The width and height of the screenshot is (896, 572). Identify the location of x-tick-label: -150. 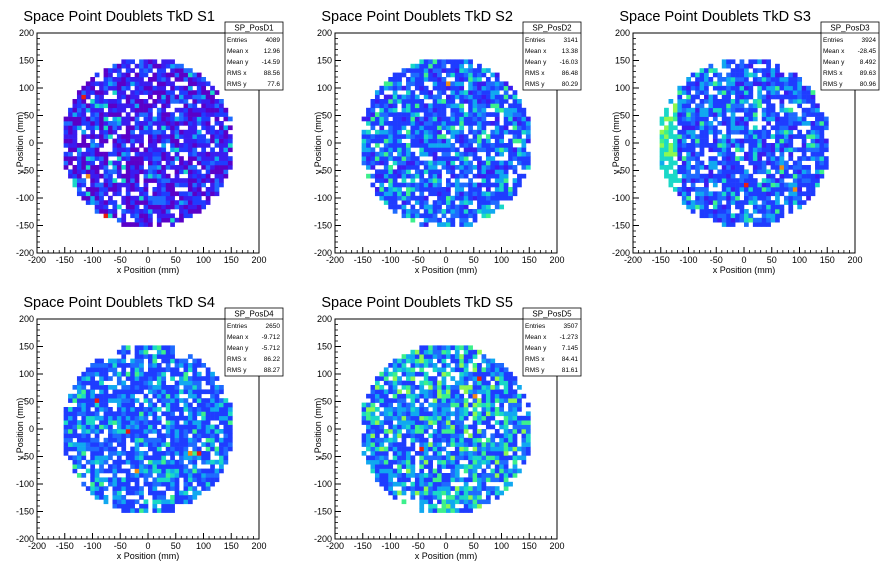
(661, 260).